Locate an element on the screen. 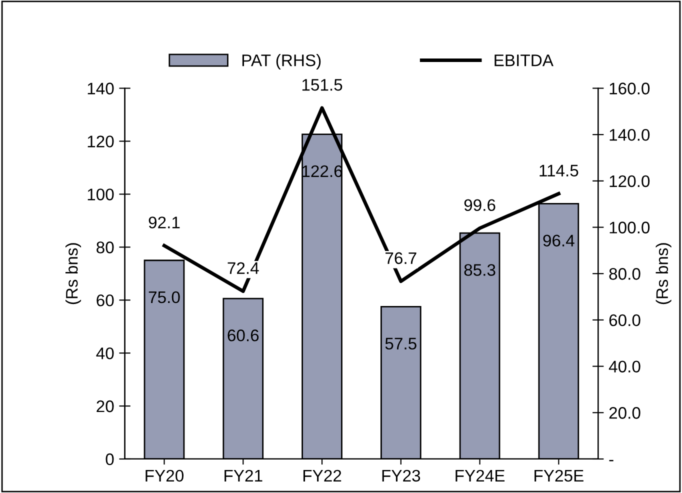 This screenshot has height=493, width=682. y2-tick-label: 60.0 is located at coordinates (624, 320).